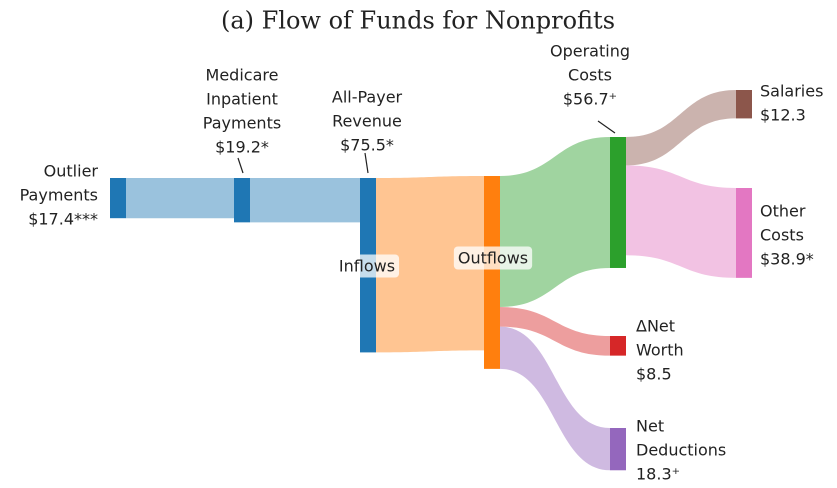  I want to click on node-label: Other, so click(783, 211).